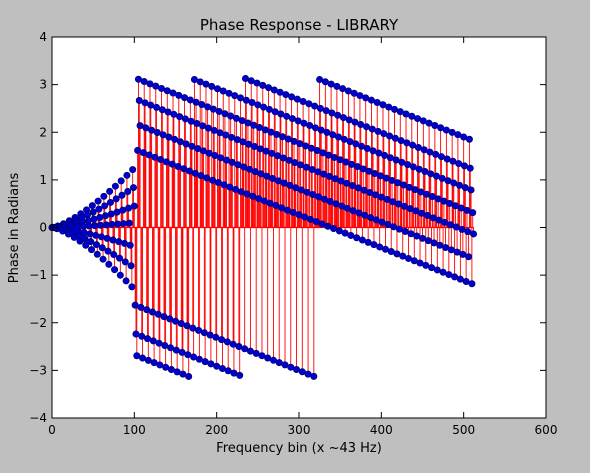  Describe the element at coordinates (299, 448) in the screenshot. I see `x-axis-label: Frequency bin (x ~43 Hz)` at that location.